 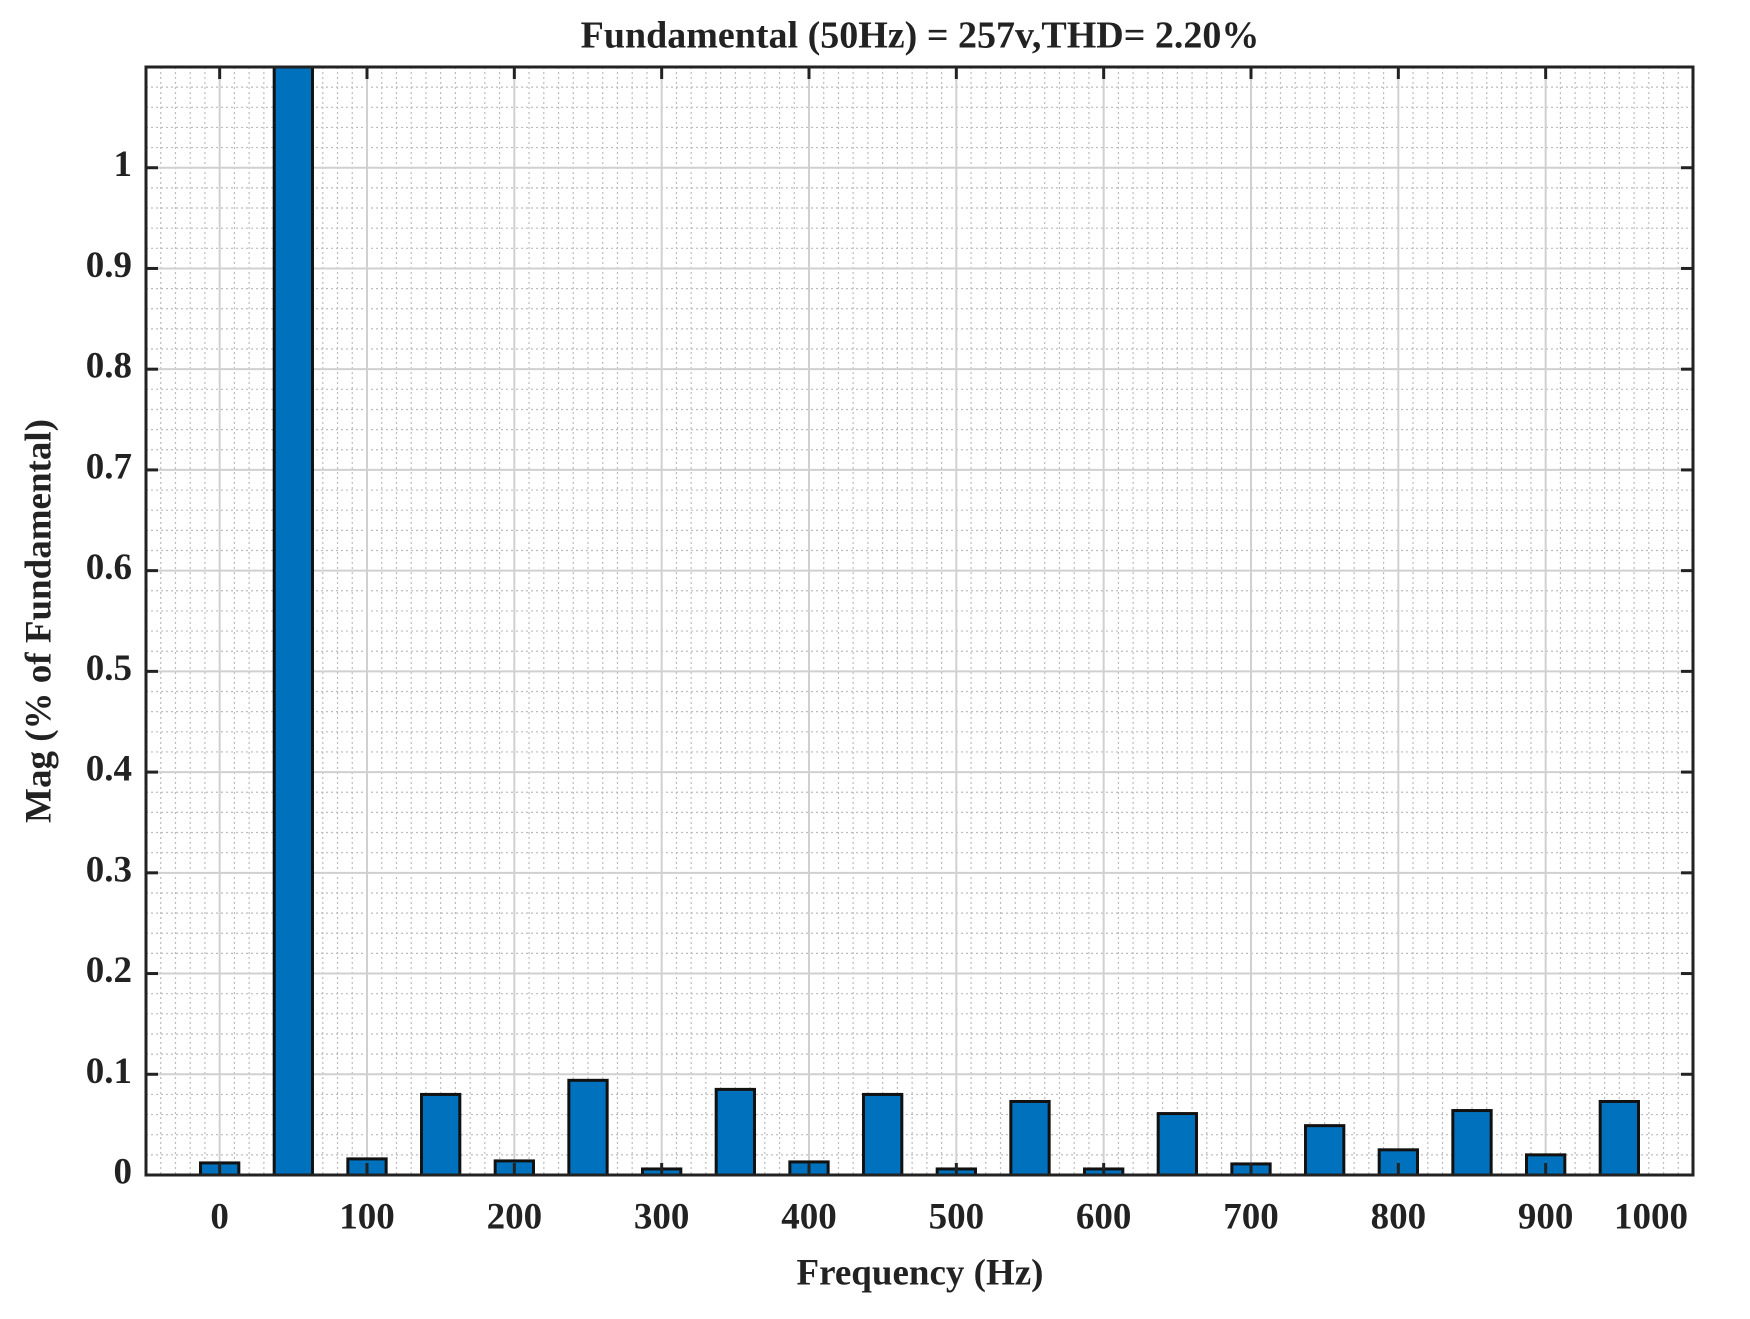 I want to click on y-tick-label: 0.4, so click(x=109, y=769).